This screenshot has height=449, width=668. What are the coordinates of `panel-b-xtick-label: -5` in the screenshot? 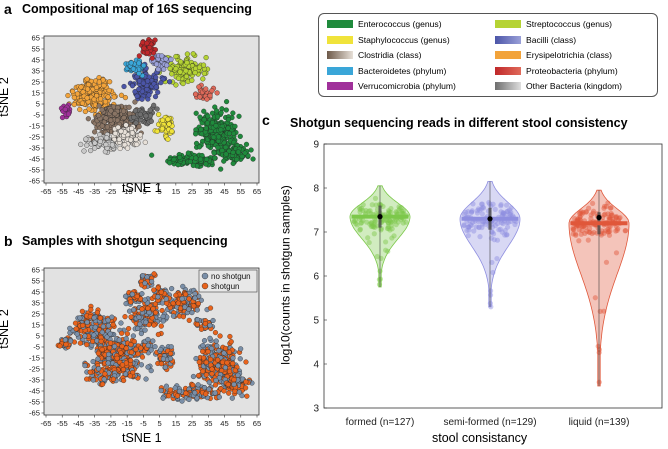 It's located at (143, 423).